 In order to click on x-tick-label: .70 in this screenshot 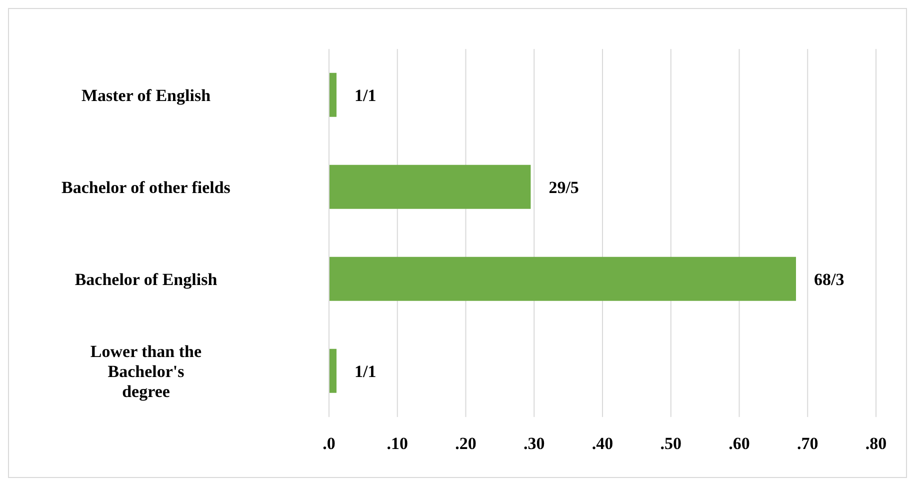, I will do `click(807, 444)`.